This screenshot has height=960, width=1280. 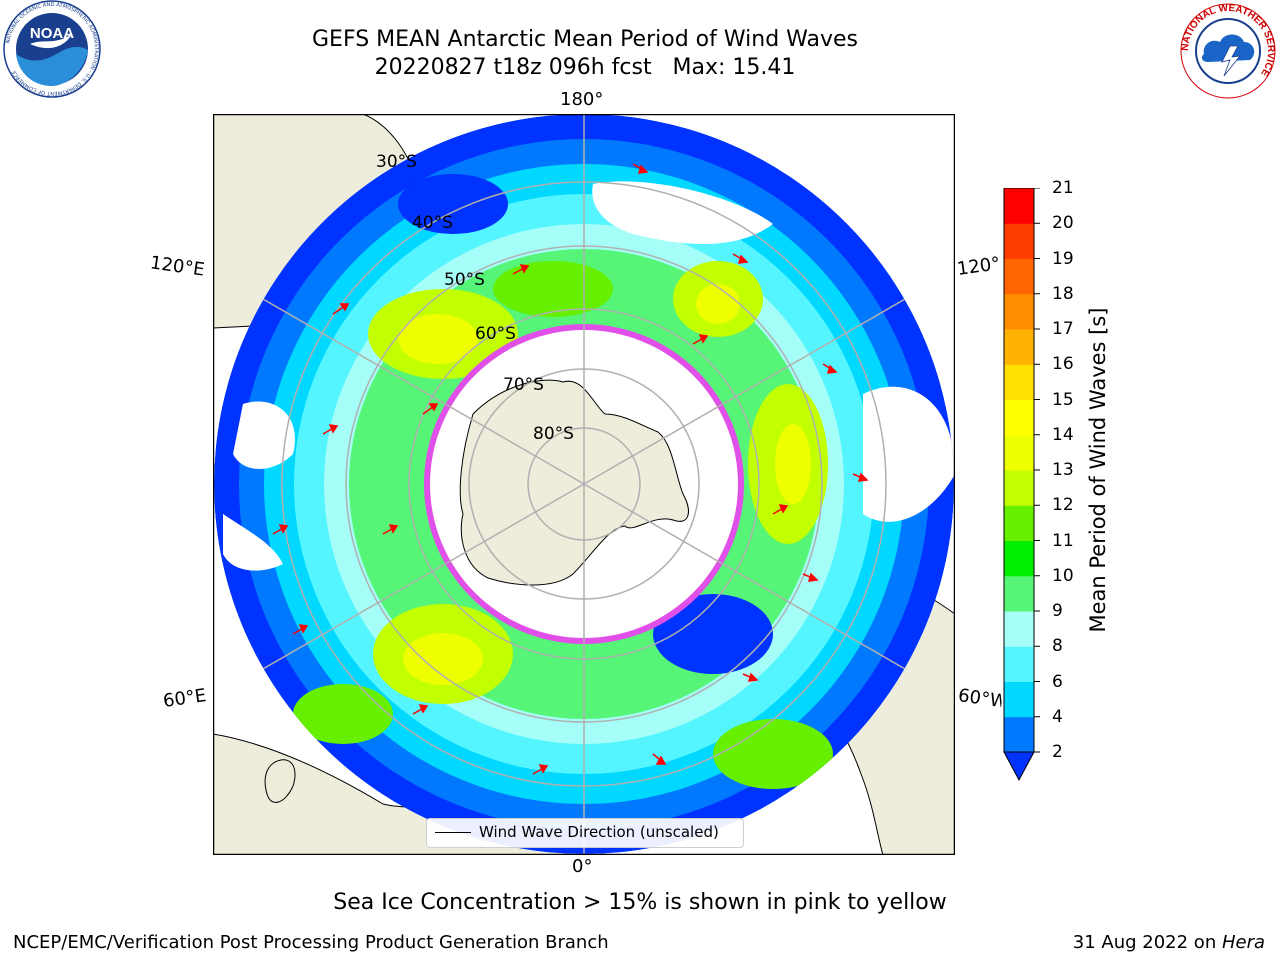 What do you see at coordinates (1057, 681) in the screenshot?
I see `colorbar-tick-label: 6` at bounding box center [1057, 681].